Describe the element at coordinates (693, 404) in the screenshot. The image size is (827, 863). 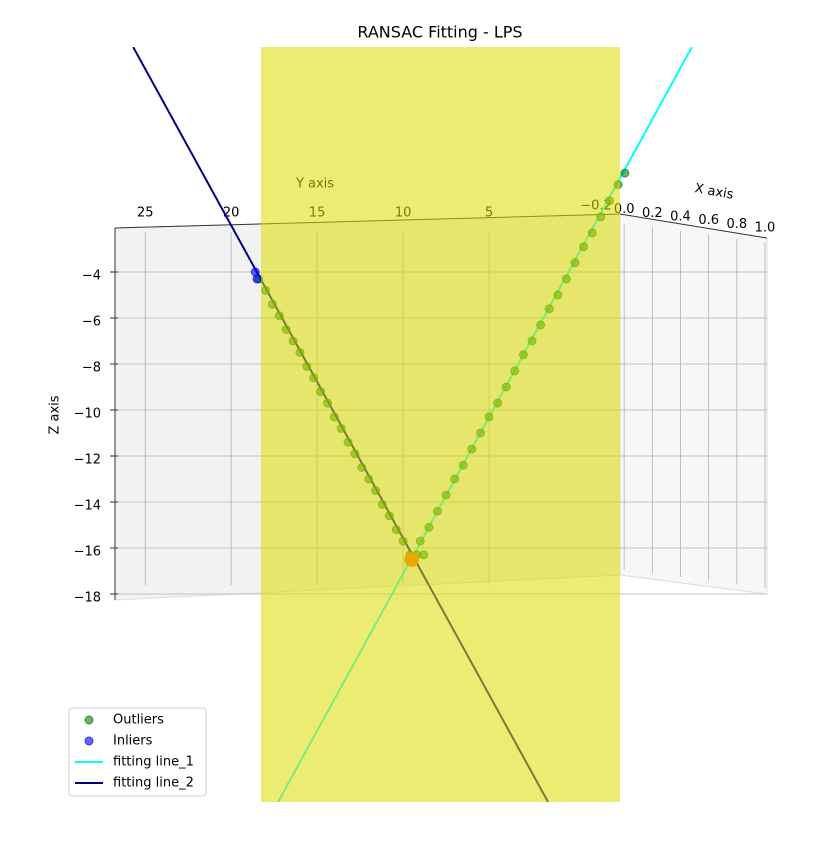
I see `side-pane` at that location.